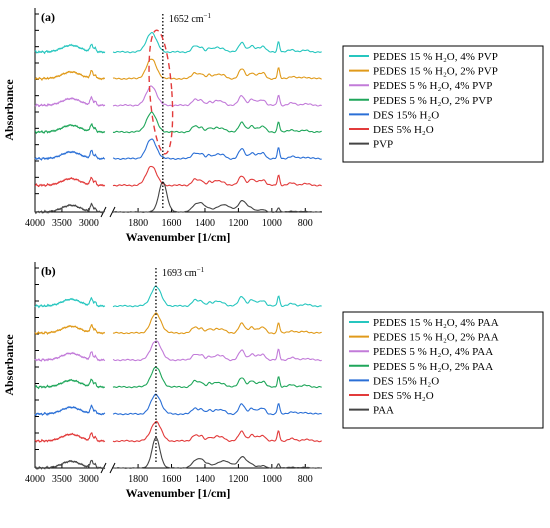 The width and height of the screenshot is (550, 528). What do you see at coordinates (436, 323) in the screenshot?
I see `legend-entry: PEDES 15 % H₂O, 4% PAA` at bounding box center [436, 323].